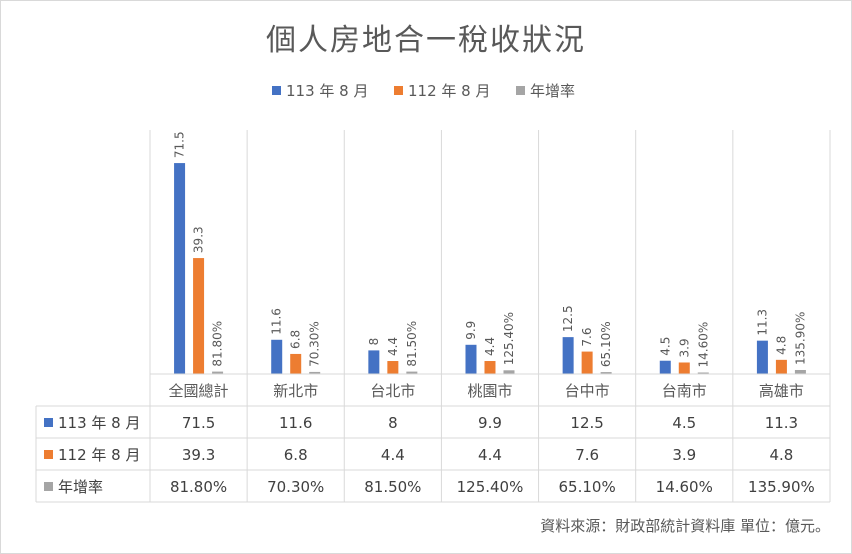  I want to click on table-cell-2-3: 125.40%, so click(490, 487).